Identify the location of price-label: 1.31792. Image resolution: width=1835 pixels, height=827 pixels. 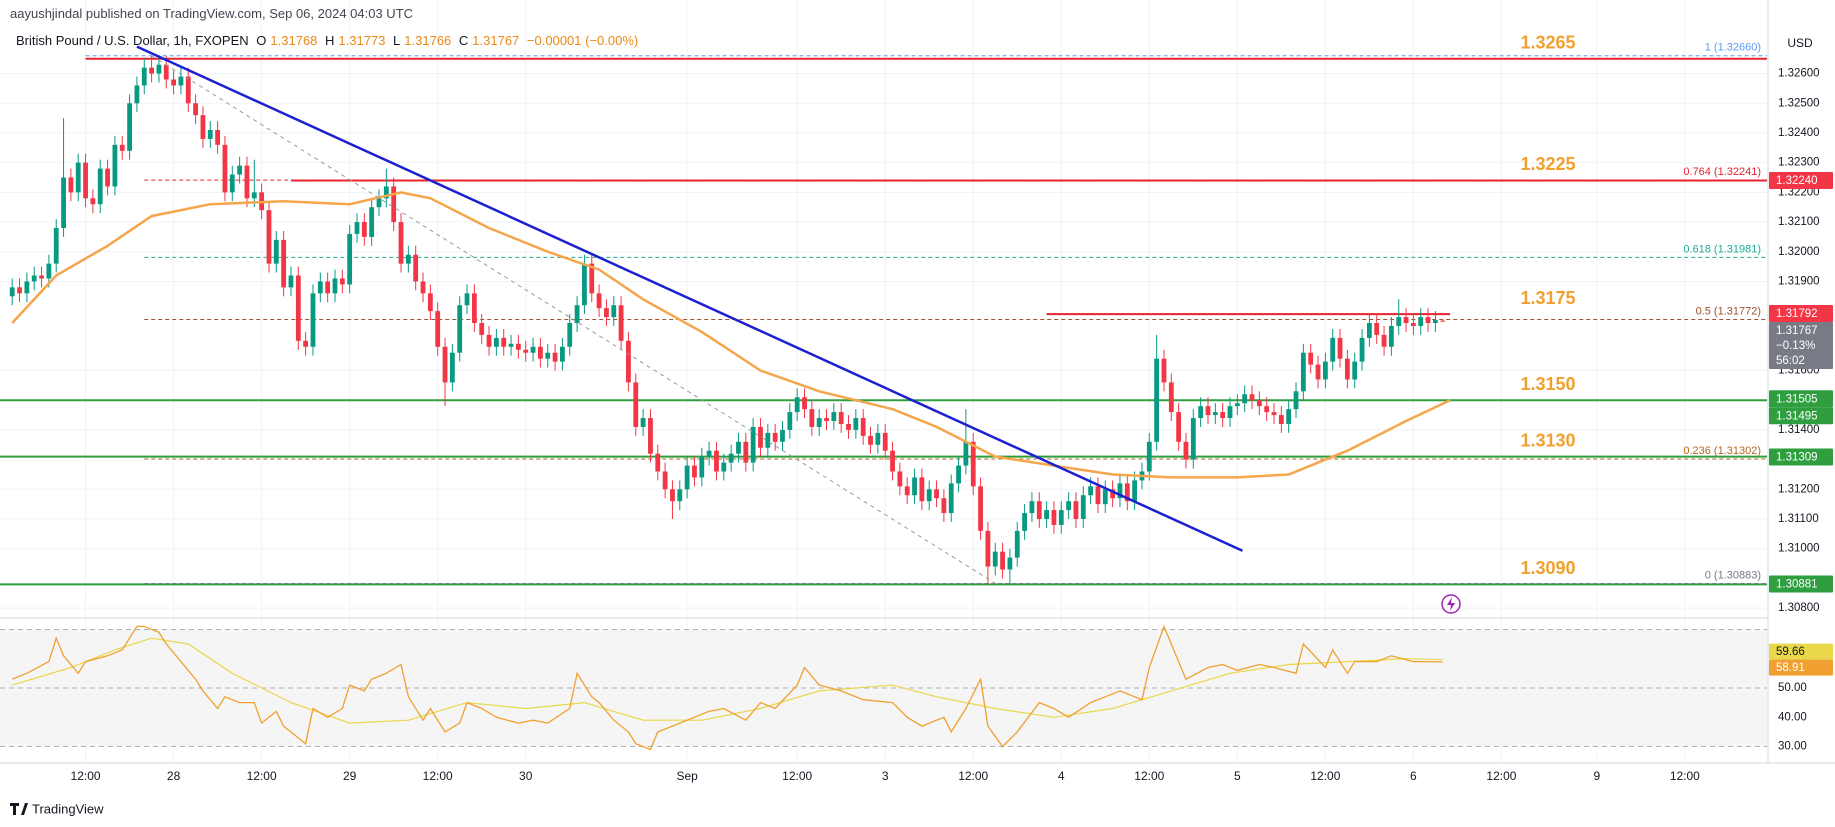
(1797, 314).